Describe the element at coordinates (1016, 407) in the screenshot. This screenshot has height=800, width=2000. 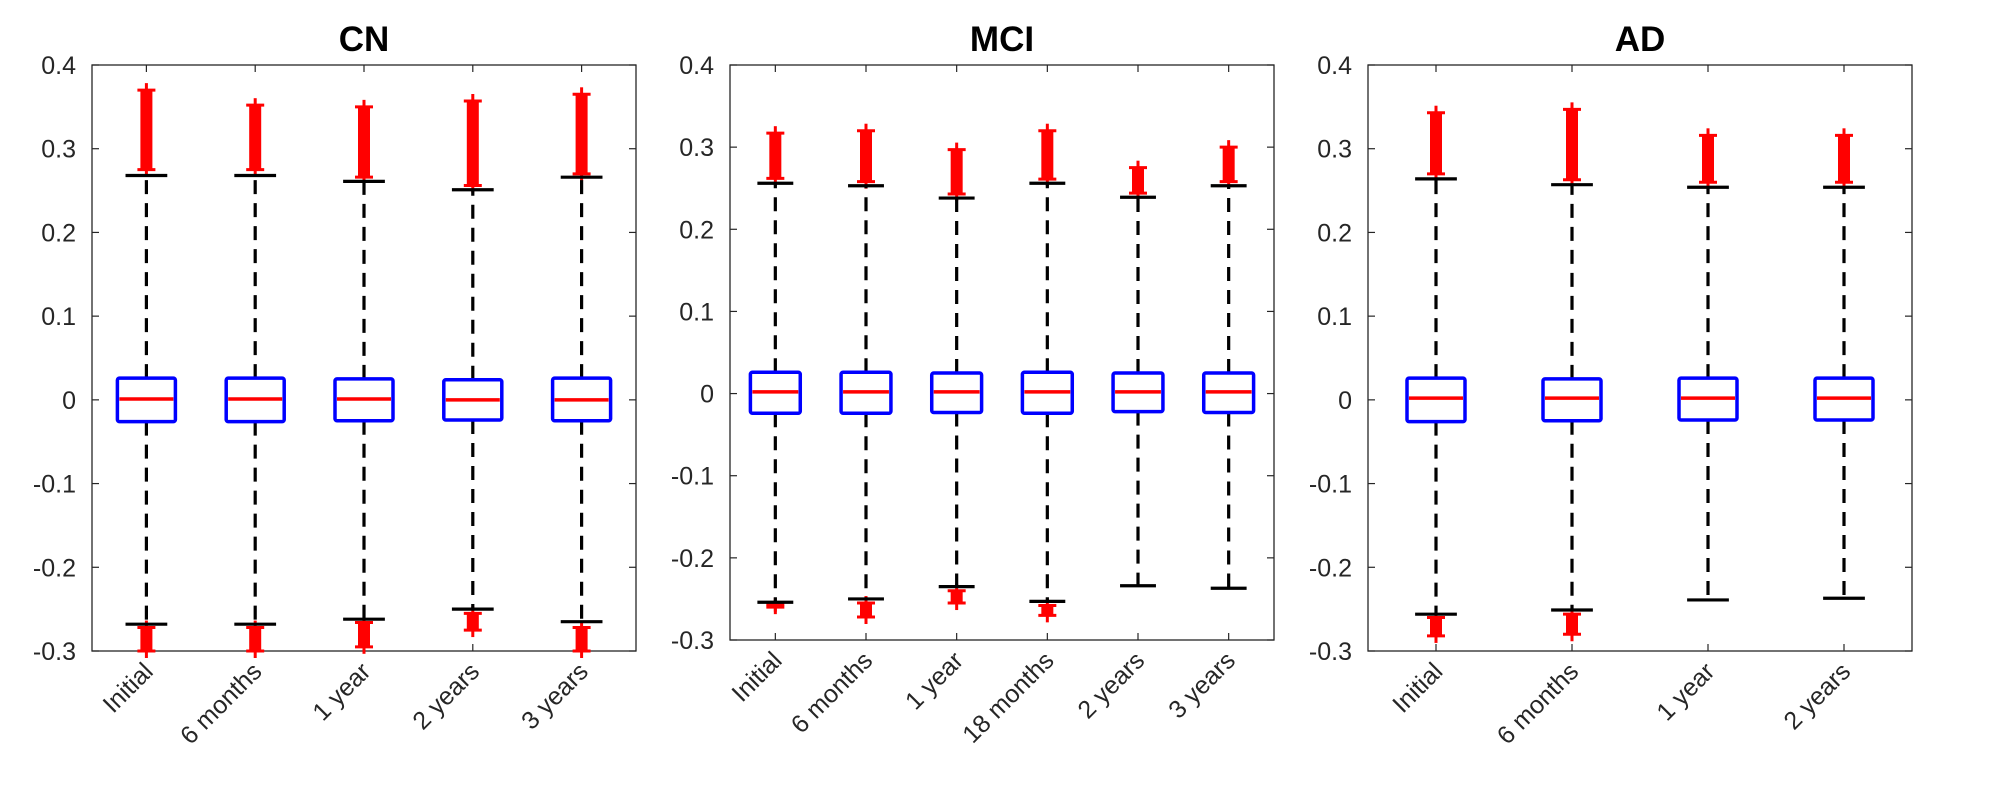
I see `box-18-months: 18 months` at that location.